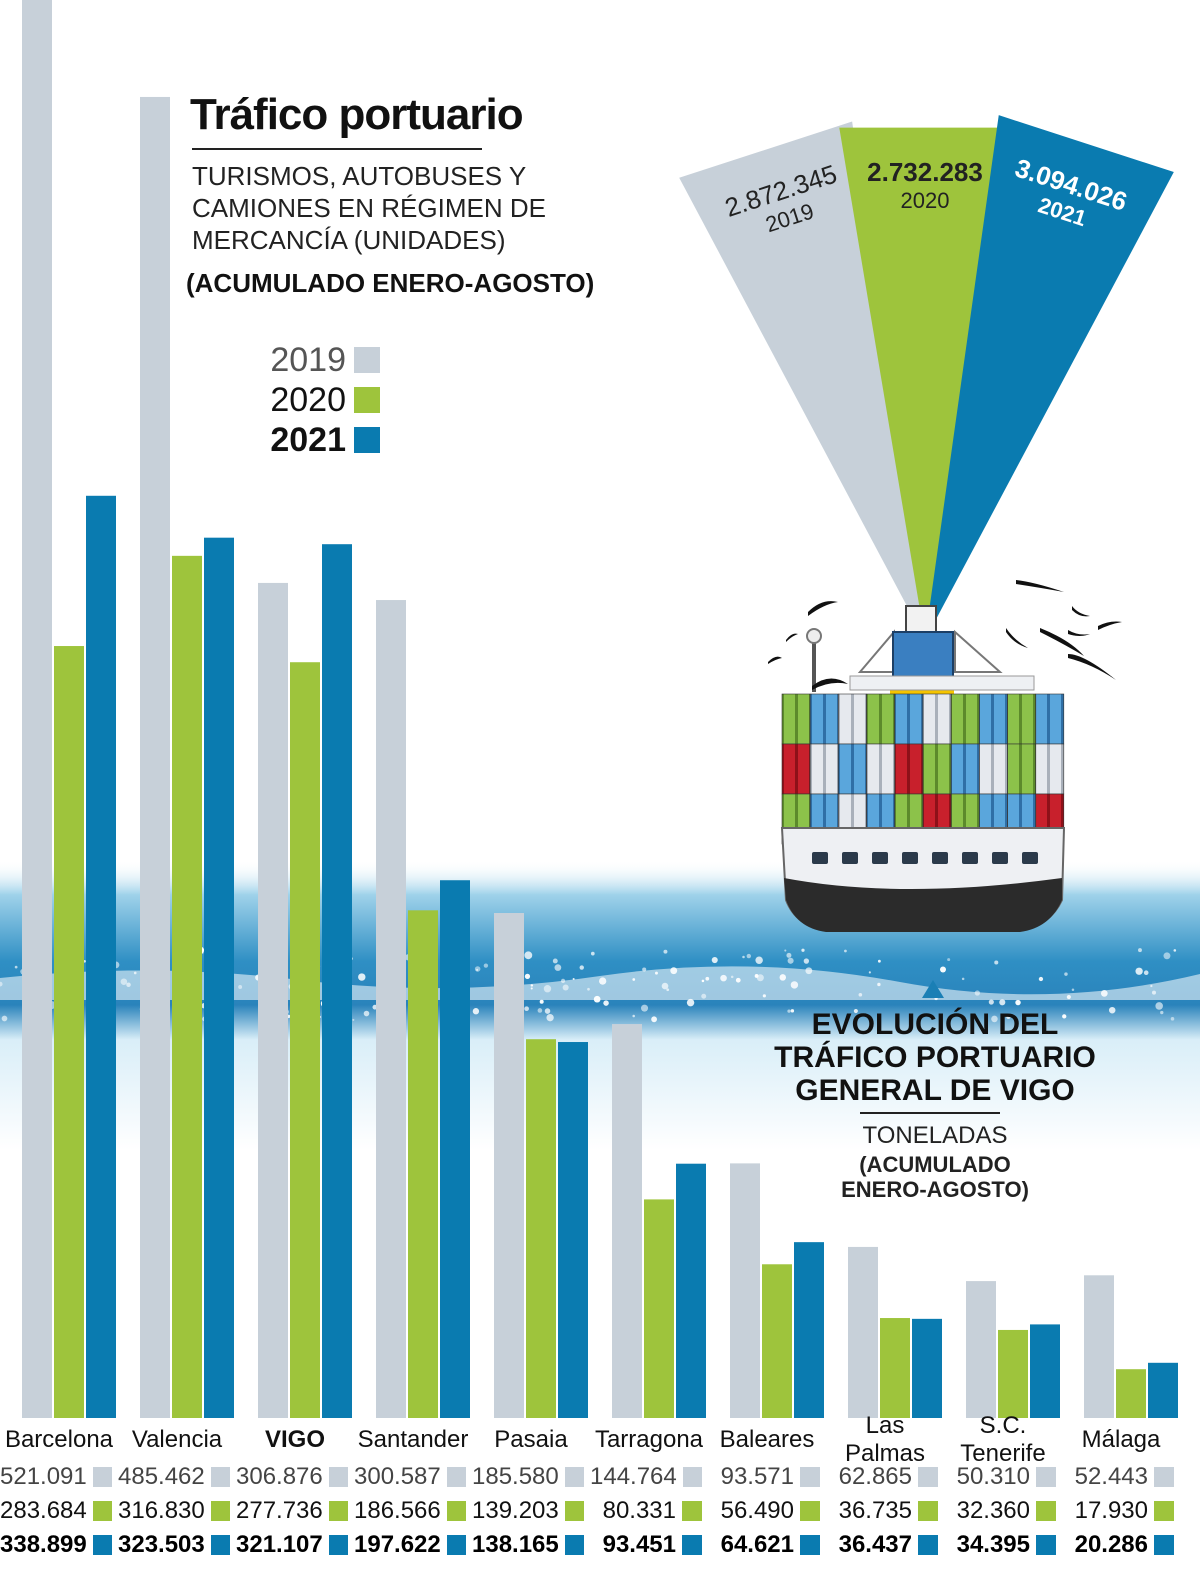 Image resolution: width=1200 pixels, height=1592 pixels. I want to click on value-cell: 277.736, so click(295, 1511).